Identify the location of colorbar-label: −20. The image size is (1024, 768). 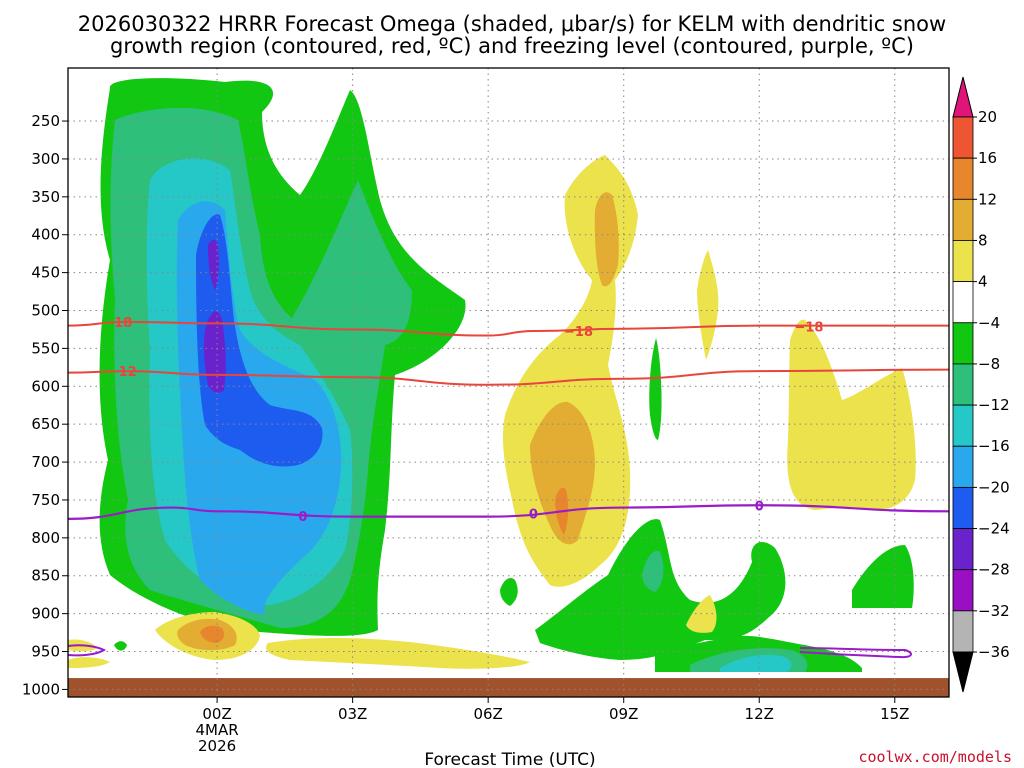
(994, 487).